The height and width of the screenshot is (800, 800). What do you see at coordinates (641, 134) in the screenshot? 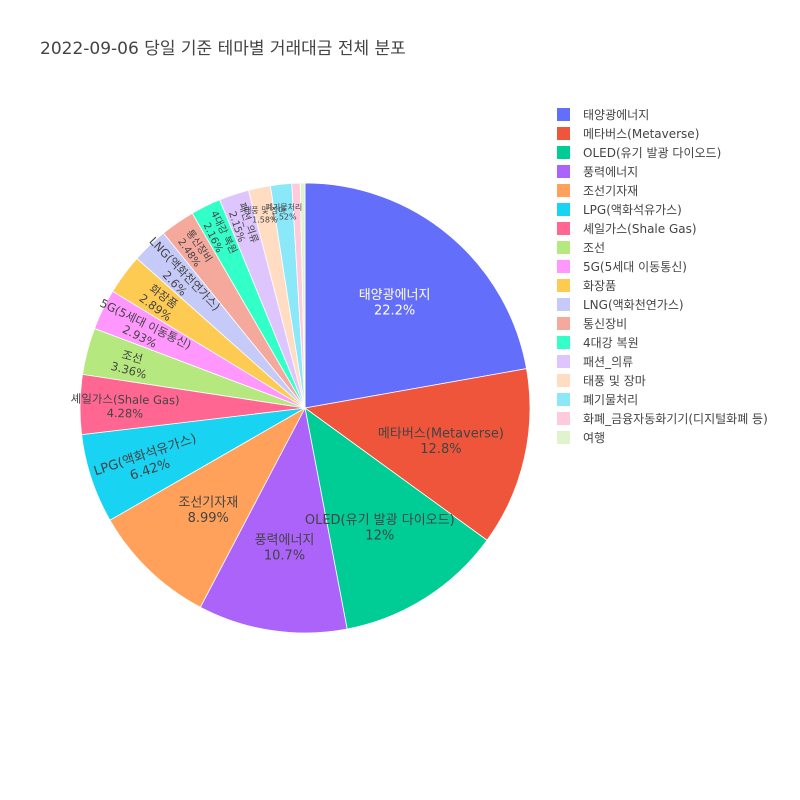
I see `legend-label: 메타버스(Metaverse)` at bounding box center [641, 134].